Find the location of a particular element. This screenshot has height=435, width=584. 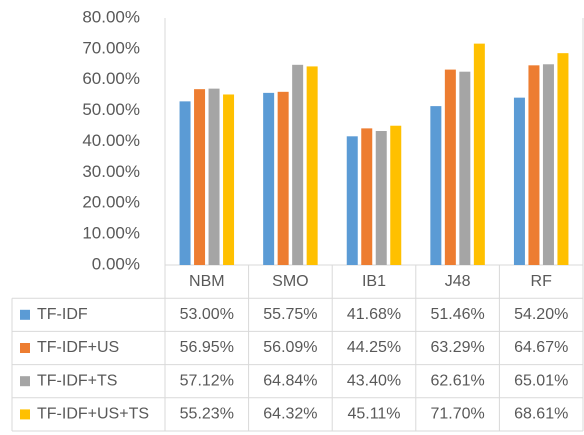

table-cell: 51.46% is located at coordinates (457, 314).